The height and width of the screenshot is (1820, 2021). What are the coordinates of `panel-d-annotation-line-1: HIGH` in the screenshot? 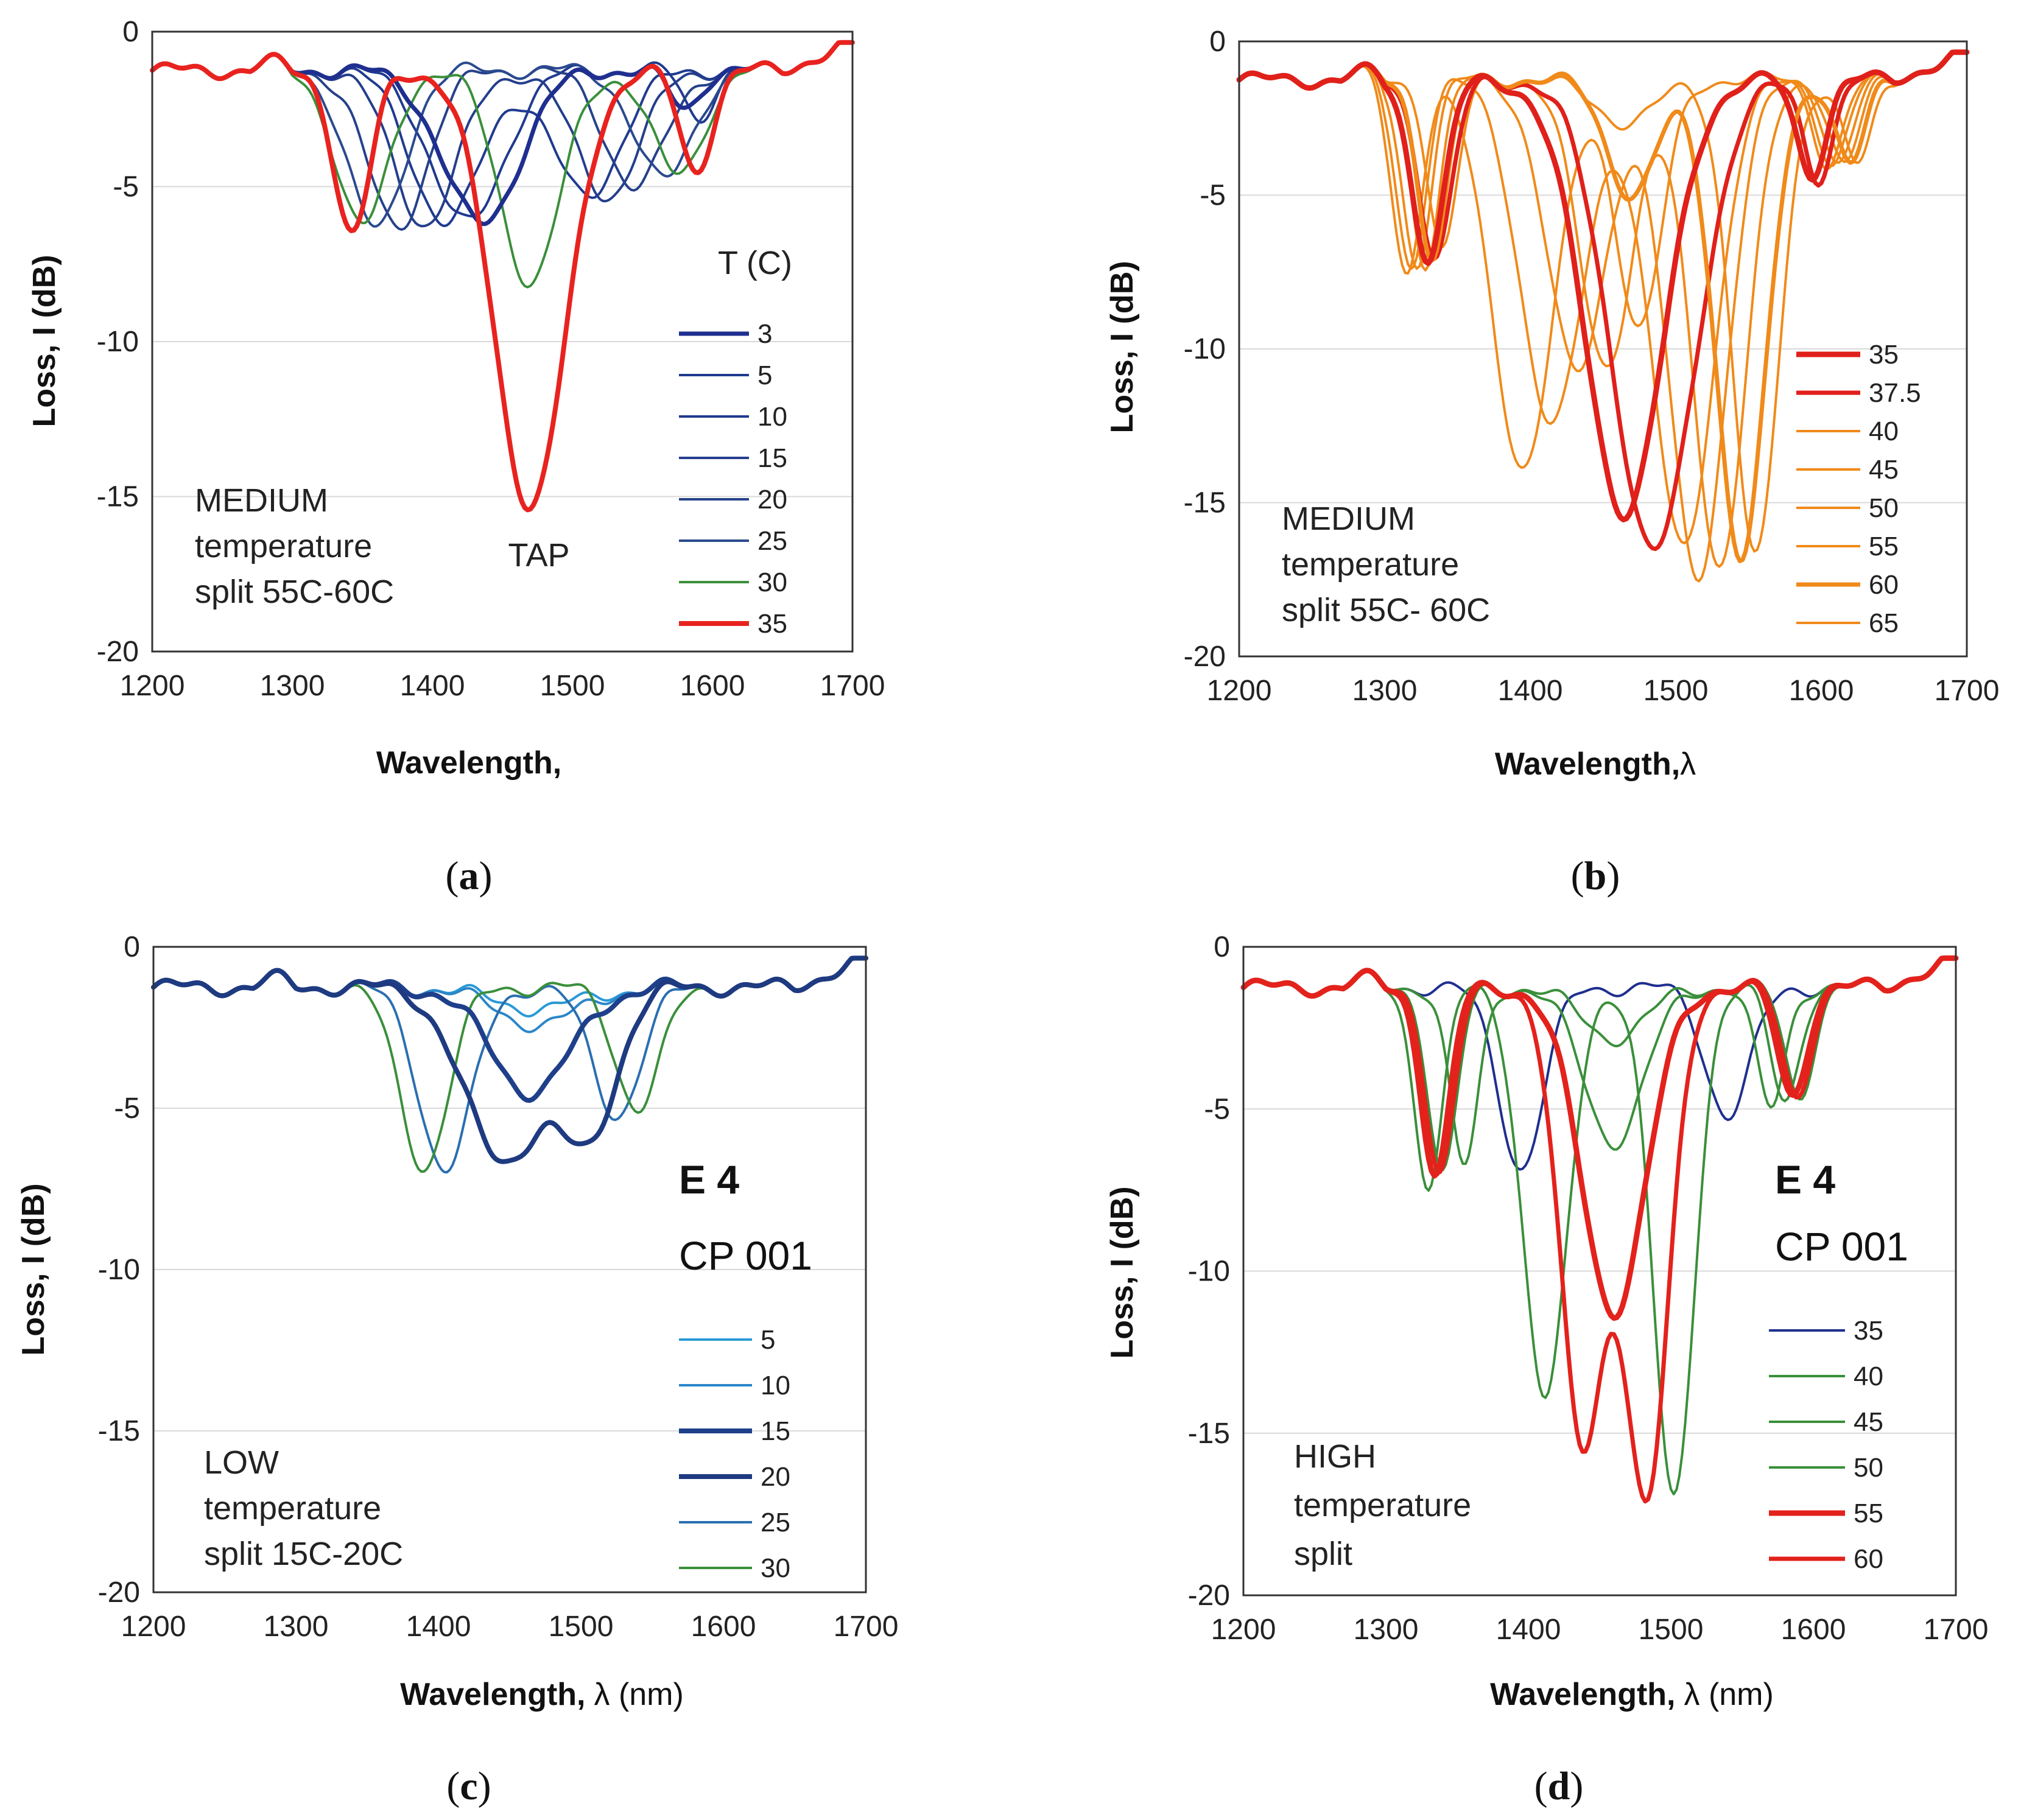 It's located at (1335, 1456).